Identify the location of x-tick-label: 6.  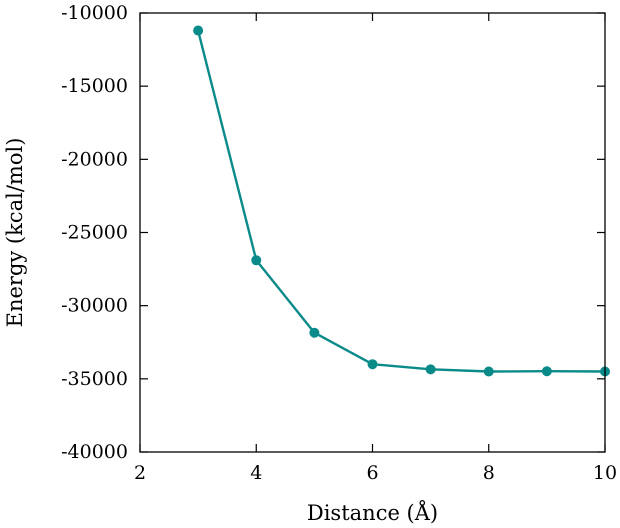
(372, 473).